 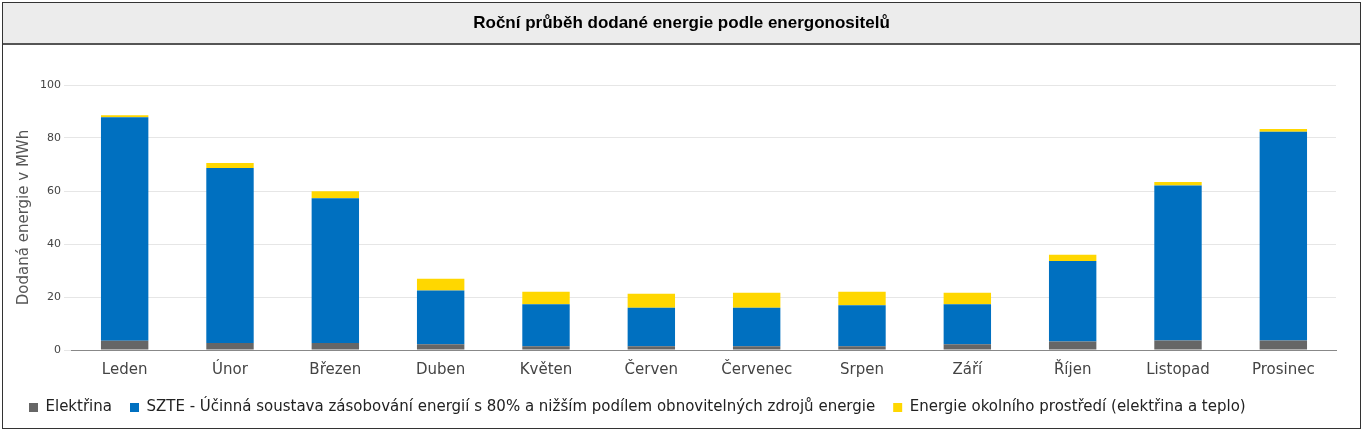 I want to click on x-tick-label: Listopad, so click(x=1178, y=368).